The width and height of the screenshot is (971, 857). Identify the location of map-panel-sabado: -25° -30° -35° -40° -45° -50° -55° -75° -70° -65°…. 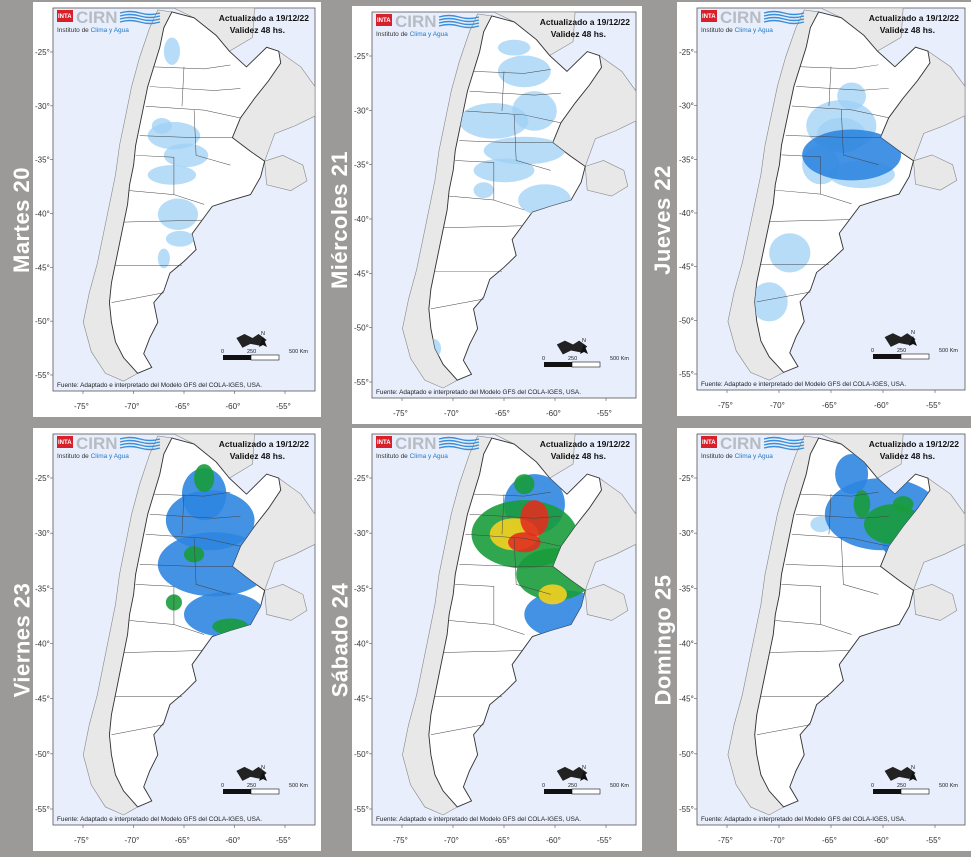
(497, 639).